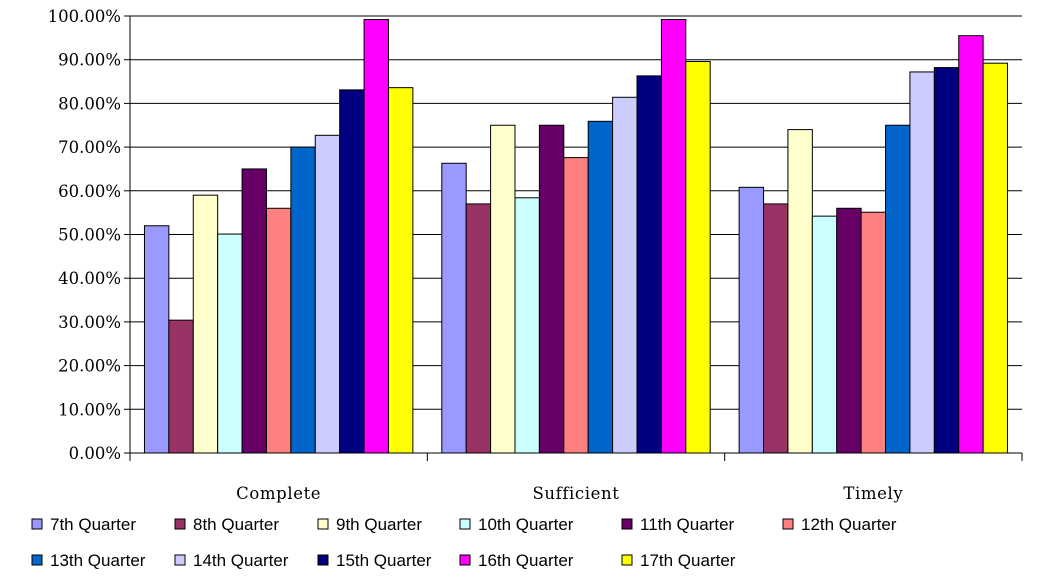  What do you see at coordinates (236, 524) in the screenshot?
I see `legend-label: 8th Quarter` at bounding box center [236, 524].